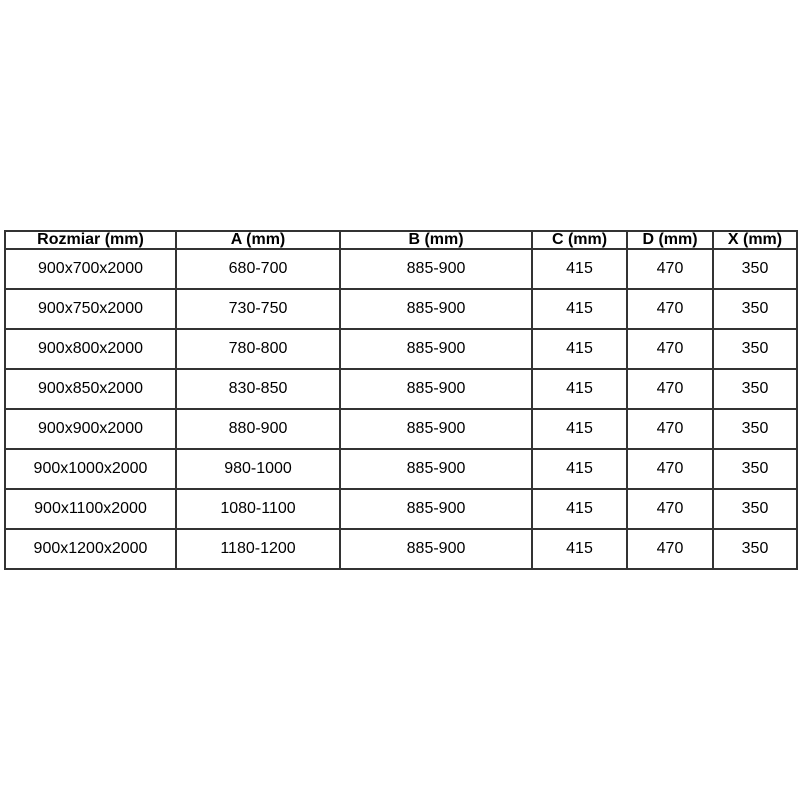 The image size is (800, 800). What do you see at coordinates (258, 240) in the screenshot?
I see `column-header-a: A (mm)` at bounding box center [258, 240].